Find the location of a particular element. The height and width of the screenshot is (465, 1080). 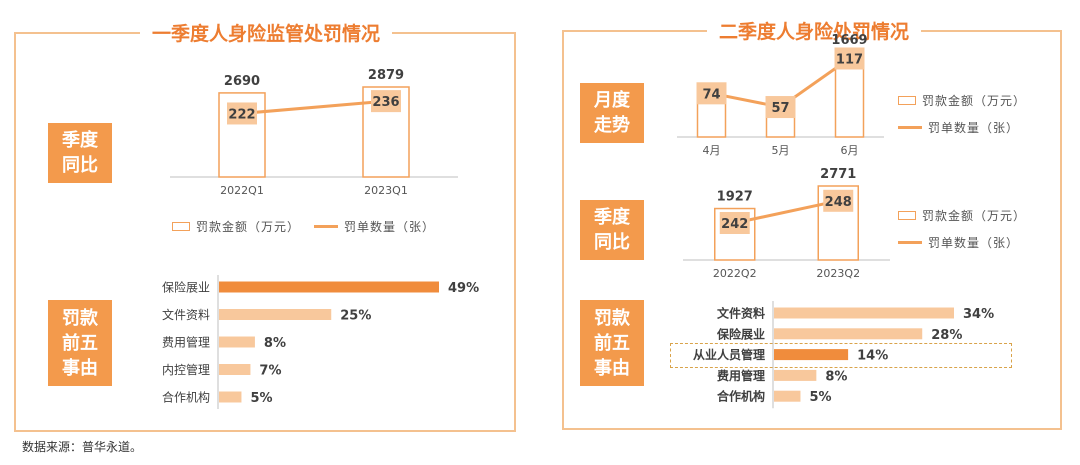

highlight-box is located at coordinates (841, 355).